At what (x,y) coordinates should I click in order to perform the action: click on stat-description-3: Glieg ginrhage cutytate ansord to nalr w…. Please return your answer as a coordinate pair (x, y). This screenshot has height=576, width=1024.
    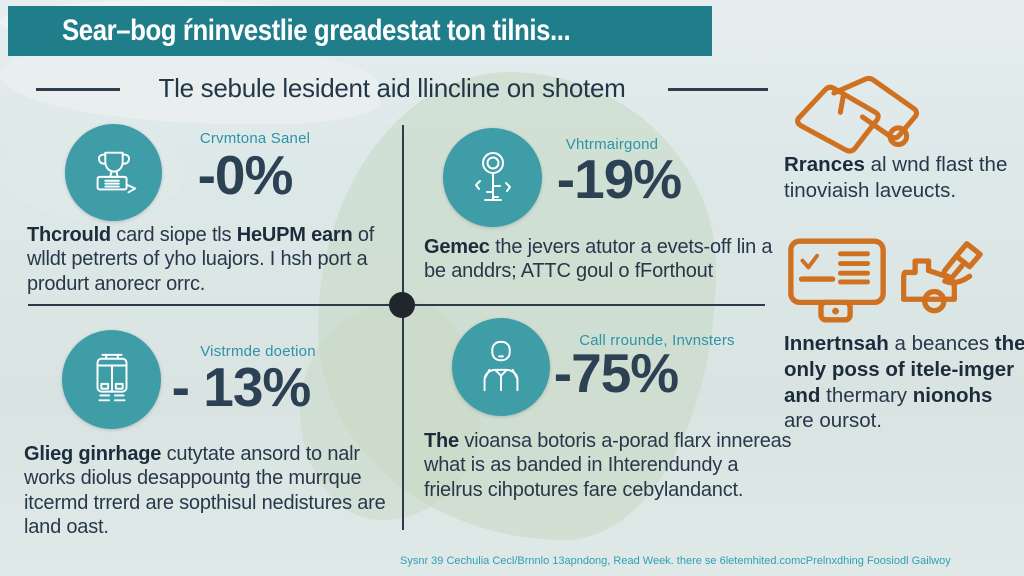
    Looking at the image, I should click on (211, 491).